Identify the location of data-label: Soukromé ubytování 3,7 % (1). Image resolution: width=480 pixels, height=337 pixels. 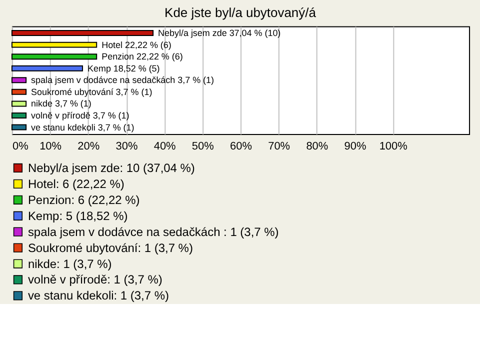
(91, 91).